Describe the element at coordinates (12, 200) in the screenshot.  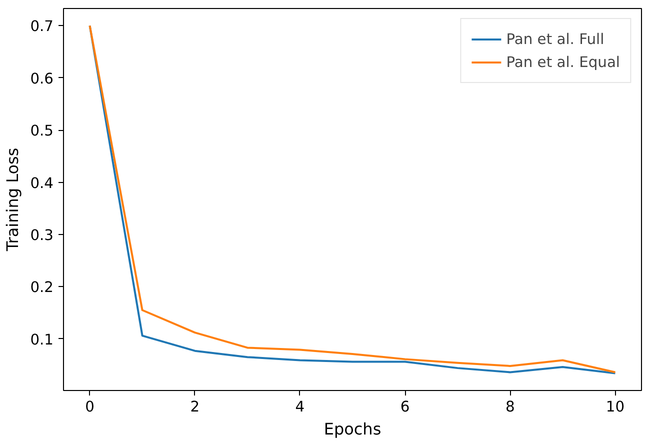
I see `y-axis-title: Training Loss` at that location.